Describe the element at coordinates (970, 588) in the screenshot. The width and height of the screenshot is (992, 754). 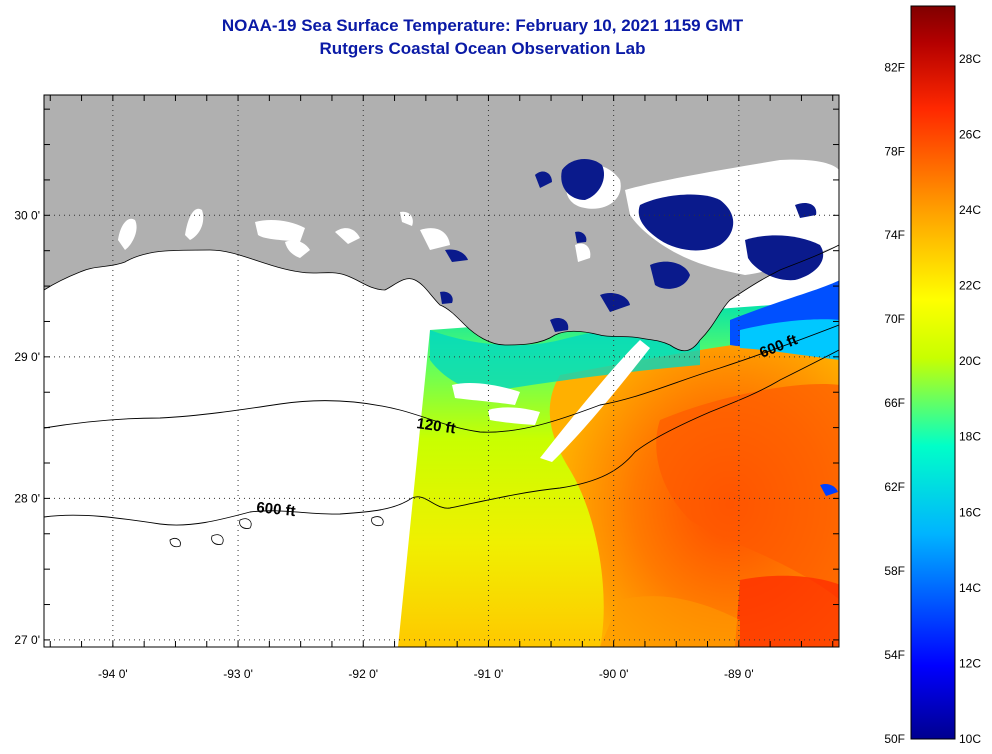
I see `colorbar-celsius-label: 14C` at that location.